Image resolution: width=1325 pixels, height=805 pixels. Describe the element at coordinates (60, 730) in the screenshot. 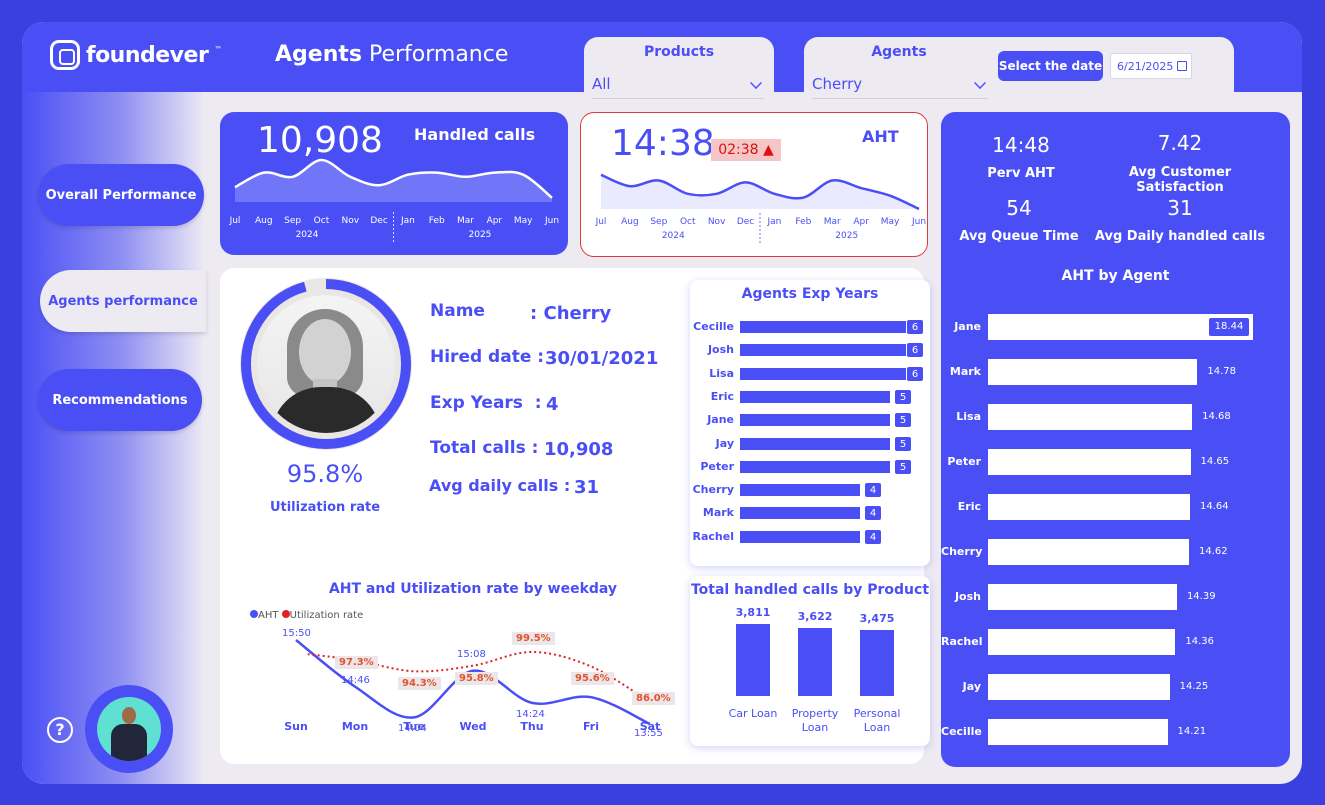

I see `help-icon: ?` at that location.